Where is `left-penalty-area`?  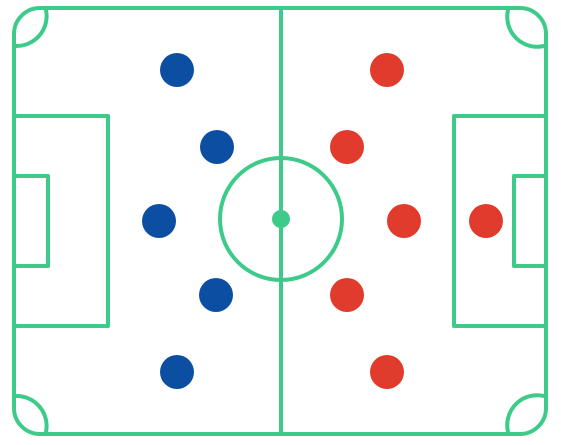 left-penalty-area is located at coordinates (62, 221).